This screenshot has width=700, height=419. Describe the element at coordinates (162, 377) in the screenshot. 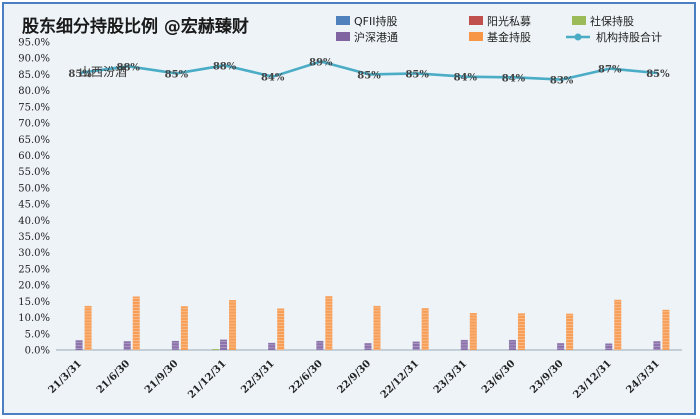

I see `x-tick-label: 21/9/30` at that location.